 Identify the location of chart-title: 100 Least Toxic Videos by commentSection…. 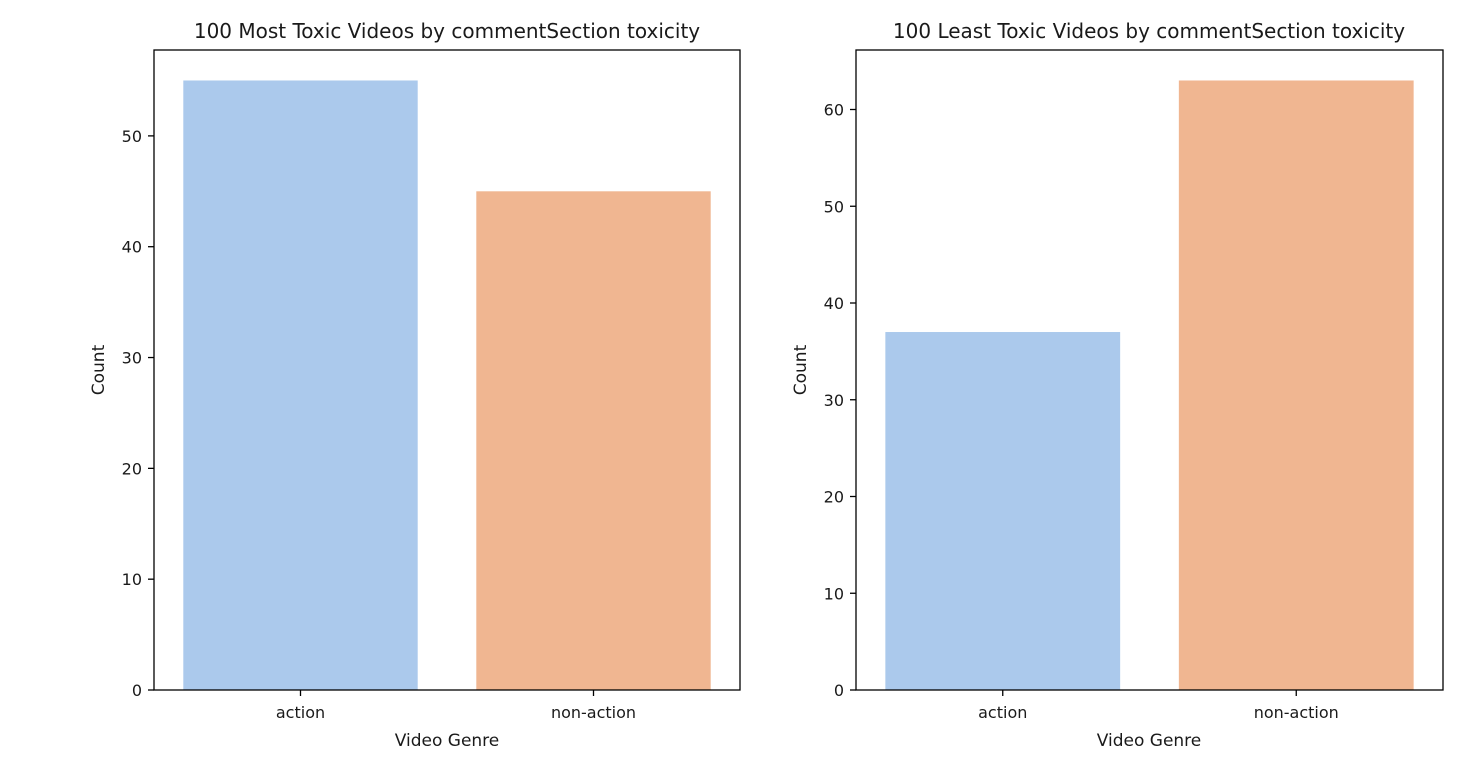
(1149, 31).